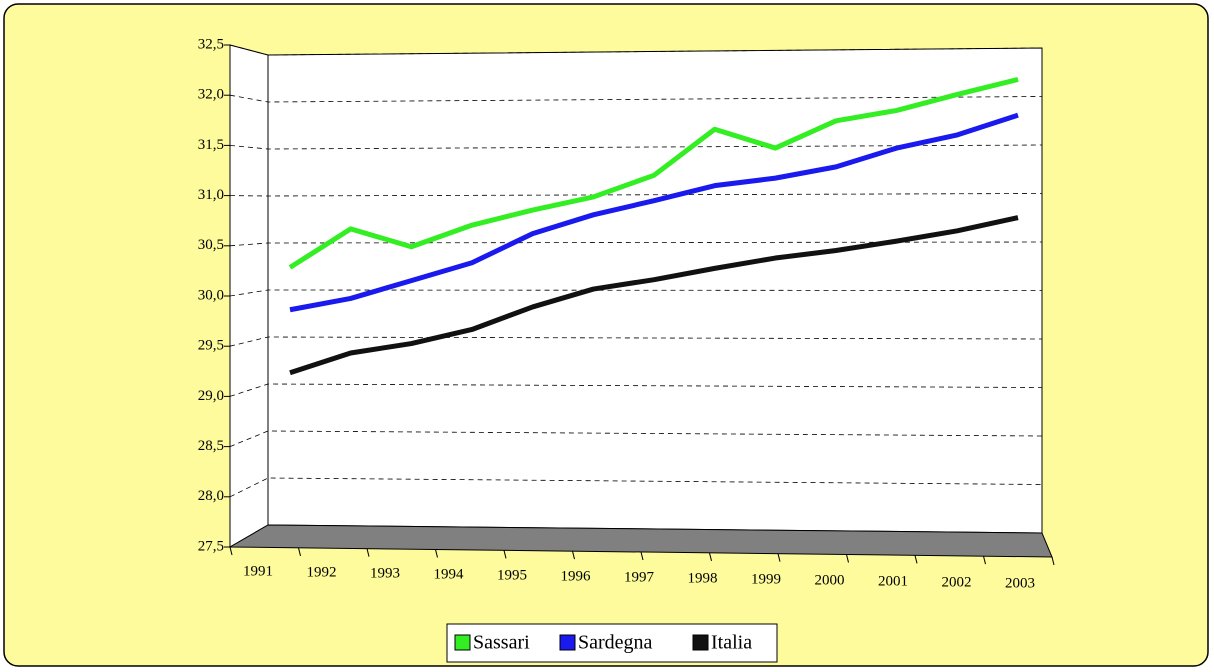 The width and height of the screenshot is (1214, 672). What do you see at coordinates (957, 582) in the screenshot?
I see `x-tick-label: 2002` at bounding box center [957, 582].